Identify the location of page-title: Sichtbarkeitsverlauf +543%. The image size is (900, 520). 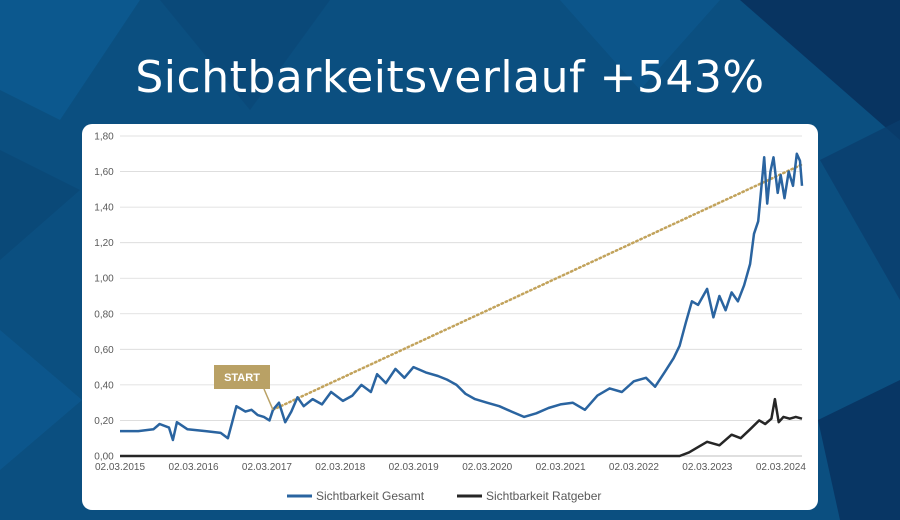
(450, 77).